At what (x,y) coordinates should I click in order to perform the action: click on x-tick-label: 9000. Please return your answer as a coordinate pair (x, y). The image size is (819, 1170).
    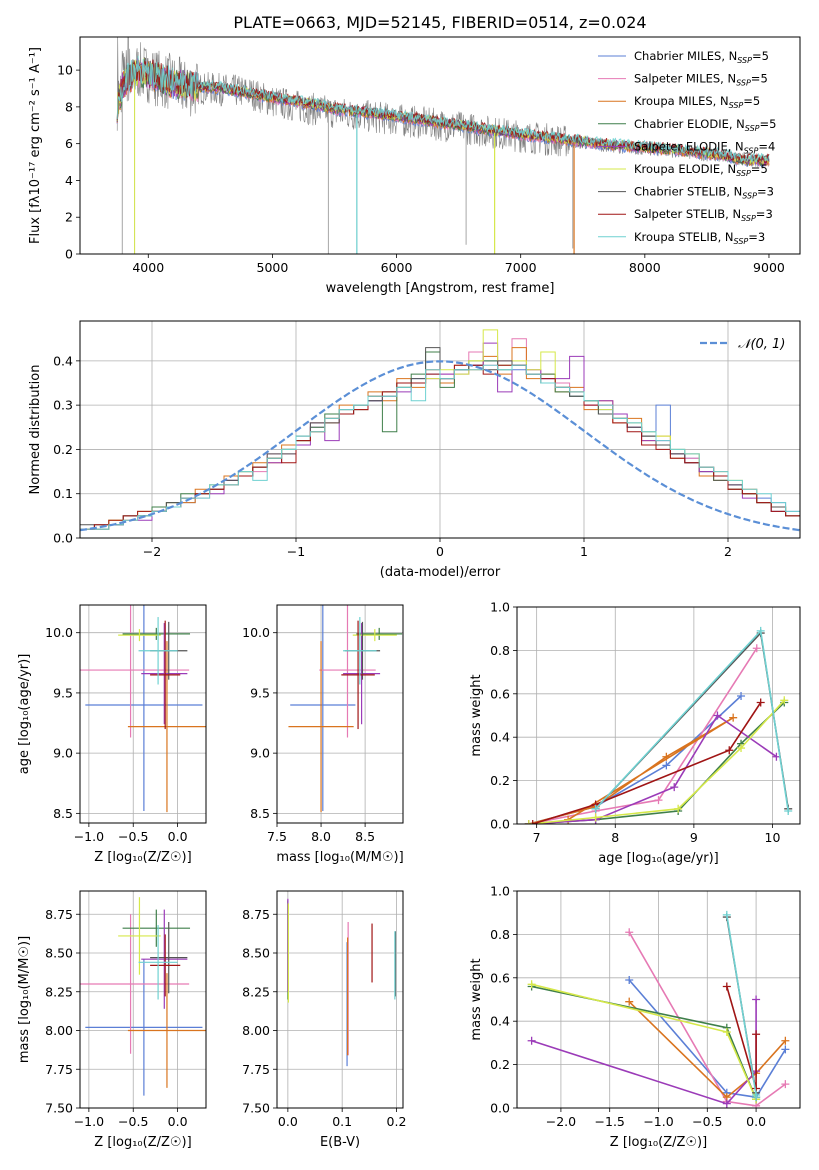
    Looking at the image, I should click on (769, 267).